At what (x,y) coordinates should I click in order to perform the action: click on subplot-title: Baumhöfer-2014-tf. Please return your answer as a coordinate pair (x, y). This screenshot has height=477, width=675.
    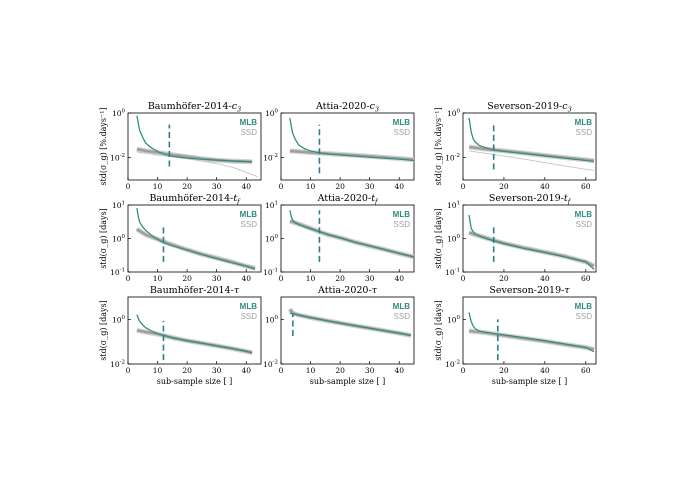
    Looking at the image, I should click on (195, 199).